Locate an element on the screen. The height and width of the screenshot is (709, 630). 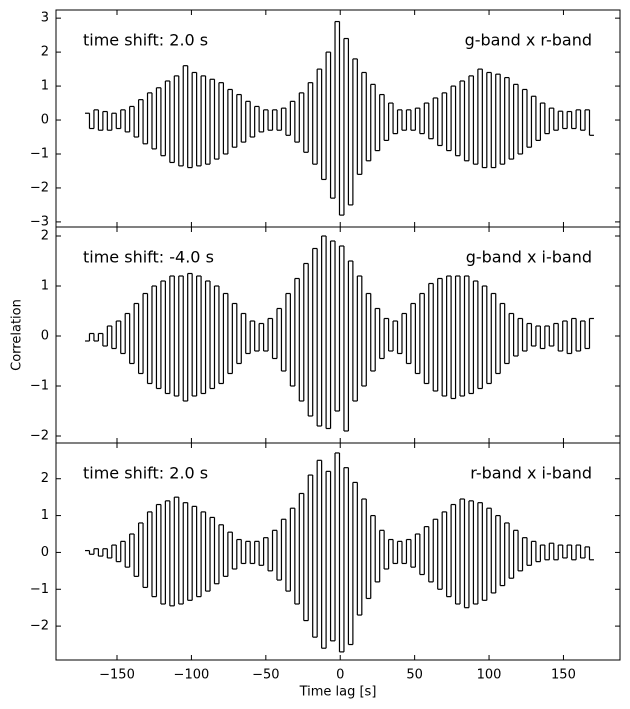
x-tick-label: −150 is located at coordinates (117, 675).